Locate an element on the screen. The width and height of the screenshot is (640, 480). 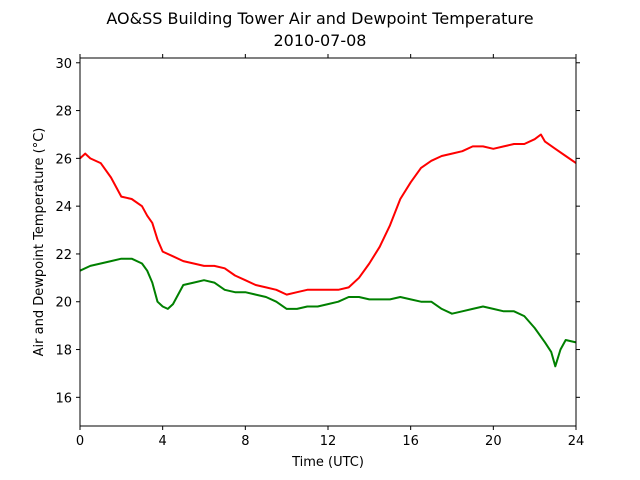
y-tick-label: 16 is located at coordinates (63, 398).